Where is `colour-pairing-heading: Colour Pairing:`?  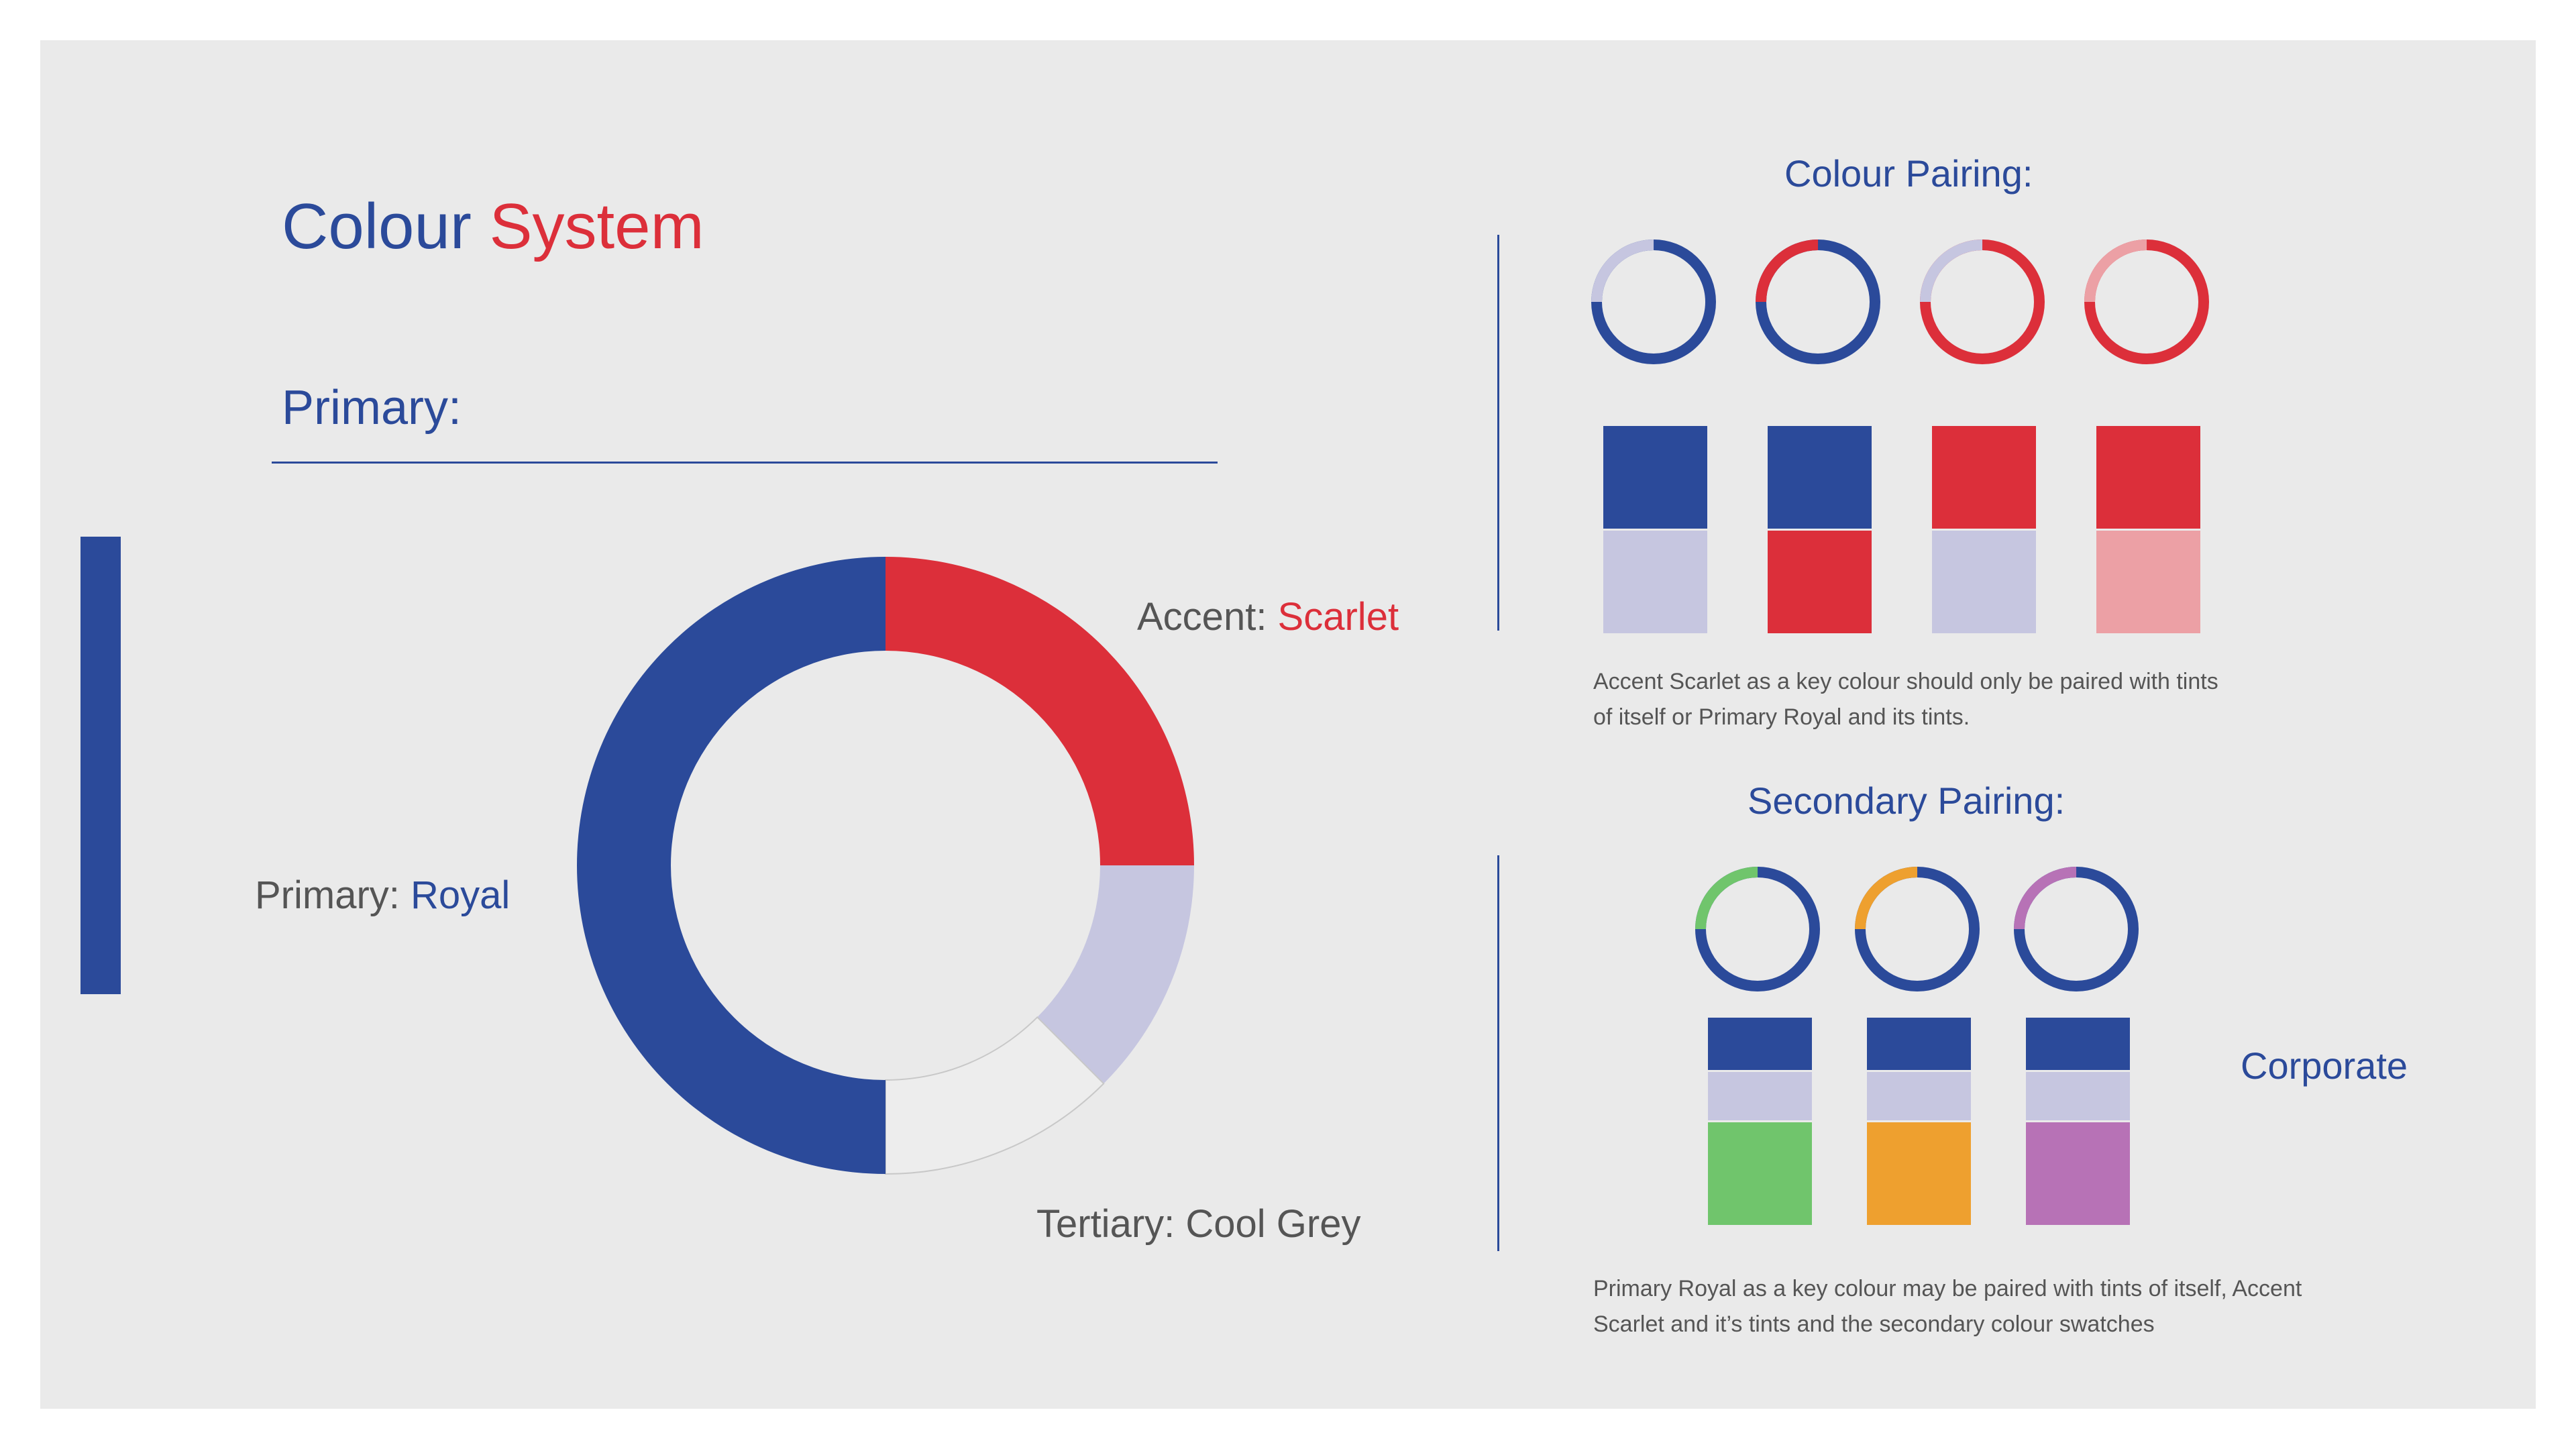 colour-pairing-heading: Colour Pairing: is located at coordinates (1908, 173).